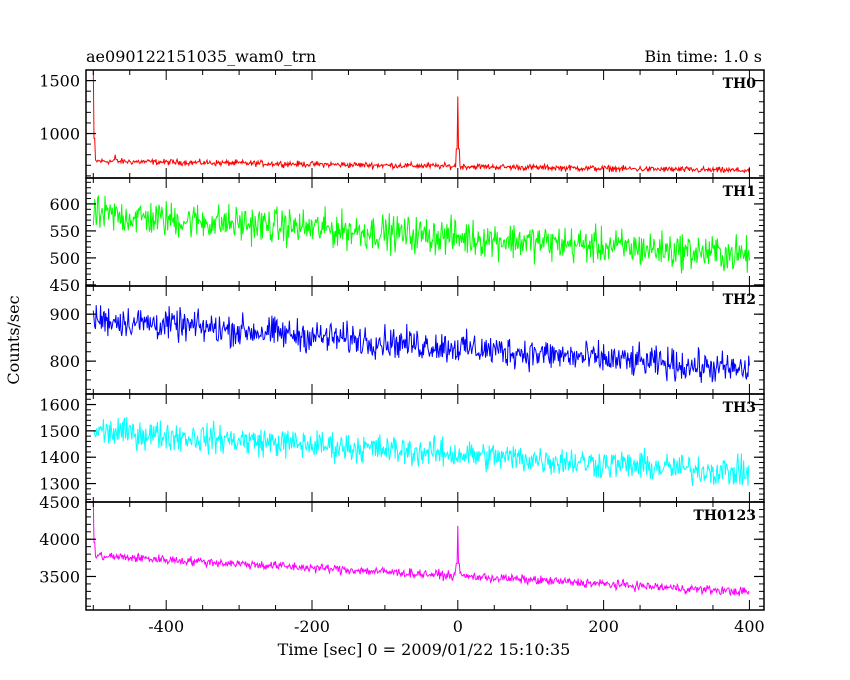 The height and width of the screenshot is (680, 850). I want to click on x-tick-label: 0, so click(458, 626).